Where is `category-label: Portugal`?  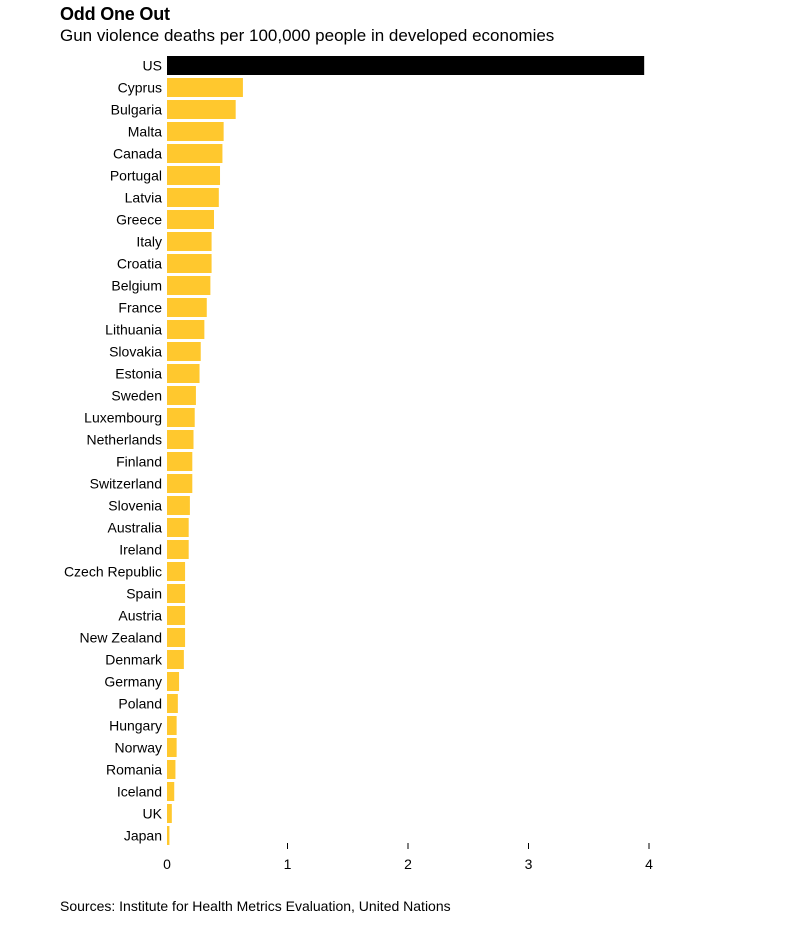 category-label: Portugal is located at coordinates (136, 176).